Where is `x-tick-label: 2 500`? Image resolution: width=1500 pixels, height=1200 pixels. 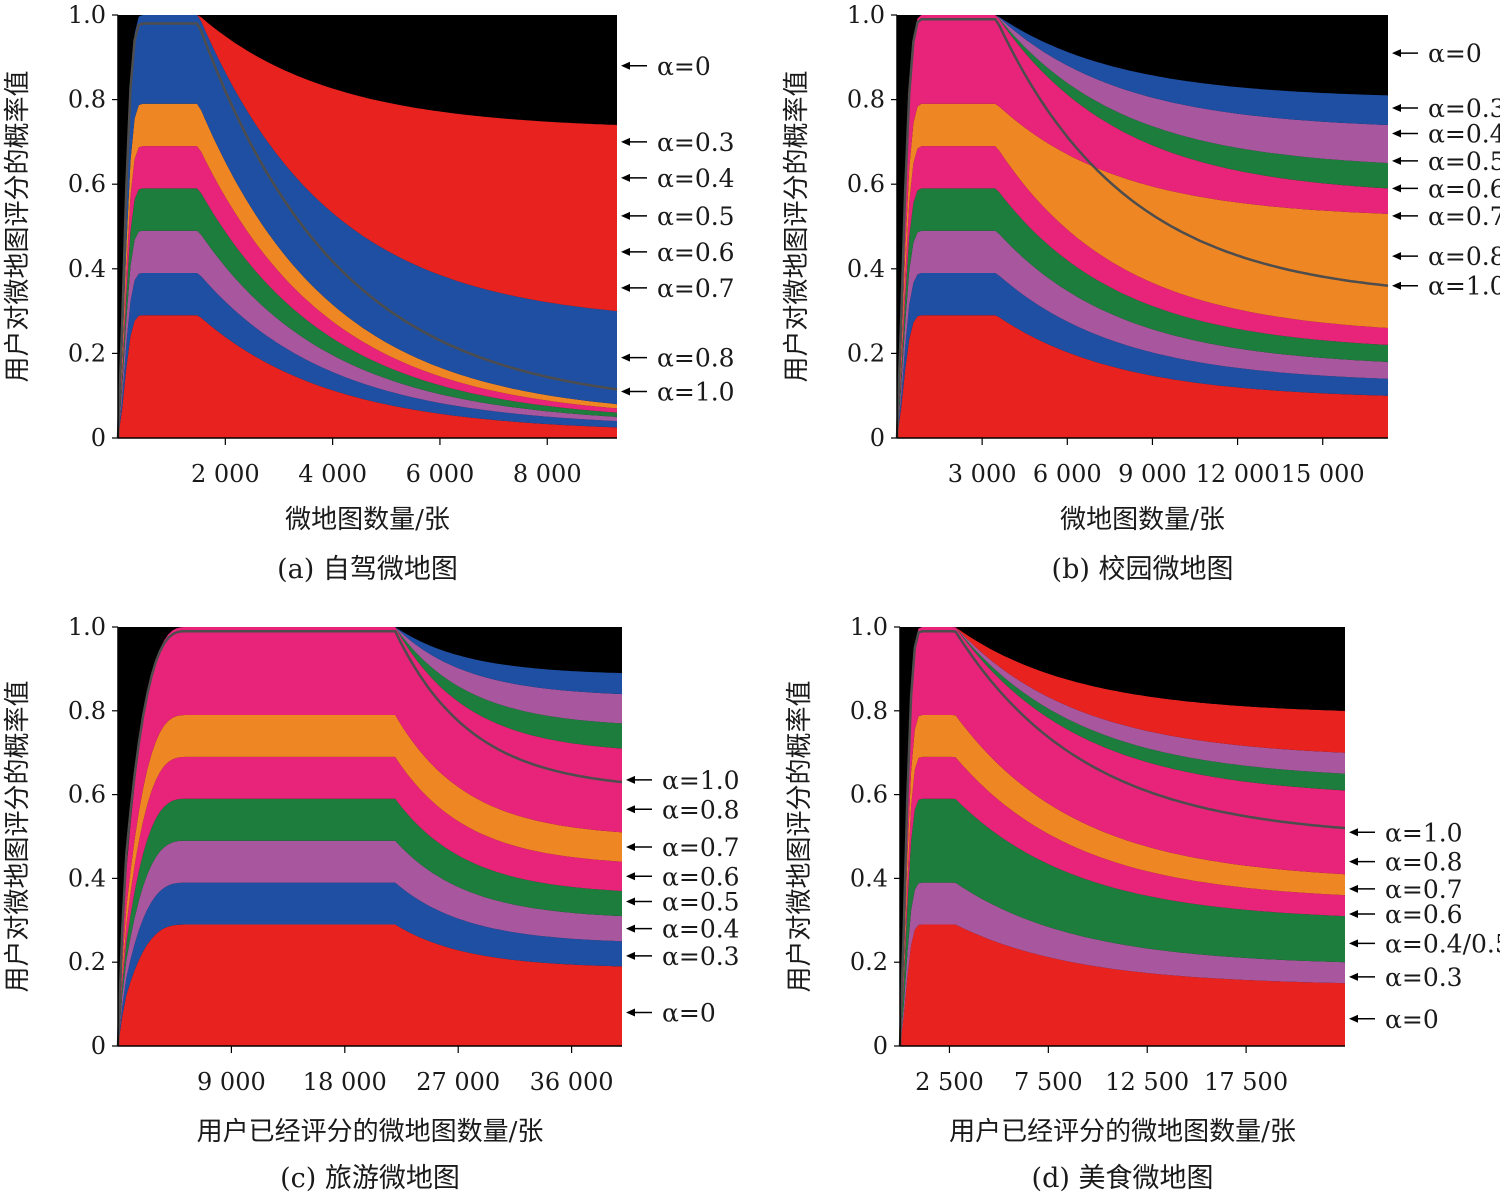 x-tick-label: 2 500 is located at coordinates (949, 1082).